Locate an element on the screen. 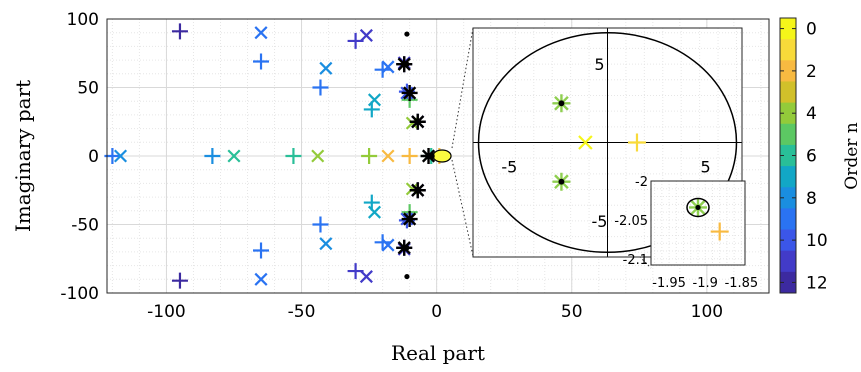 The height and width of the screenshot is (372, 861). origin-dot is located at coordinates (431, 156).